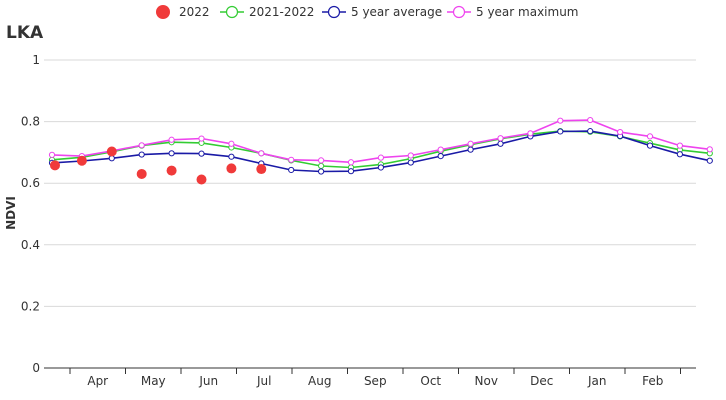 The height and width of the screenshot is (400, 726). I want to click on legend-item-2: 2021-2022, so click(267, 12).